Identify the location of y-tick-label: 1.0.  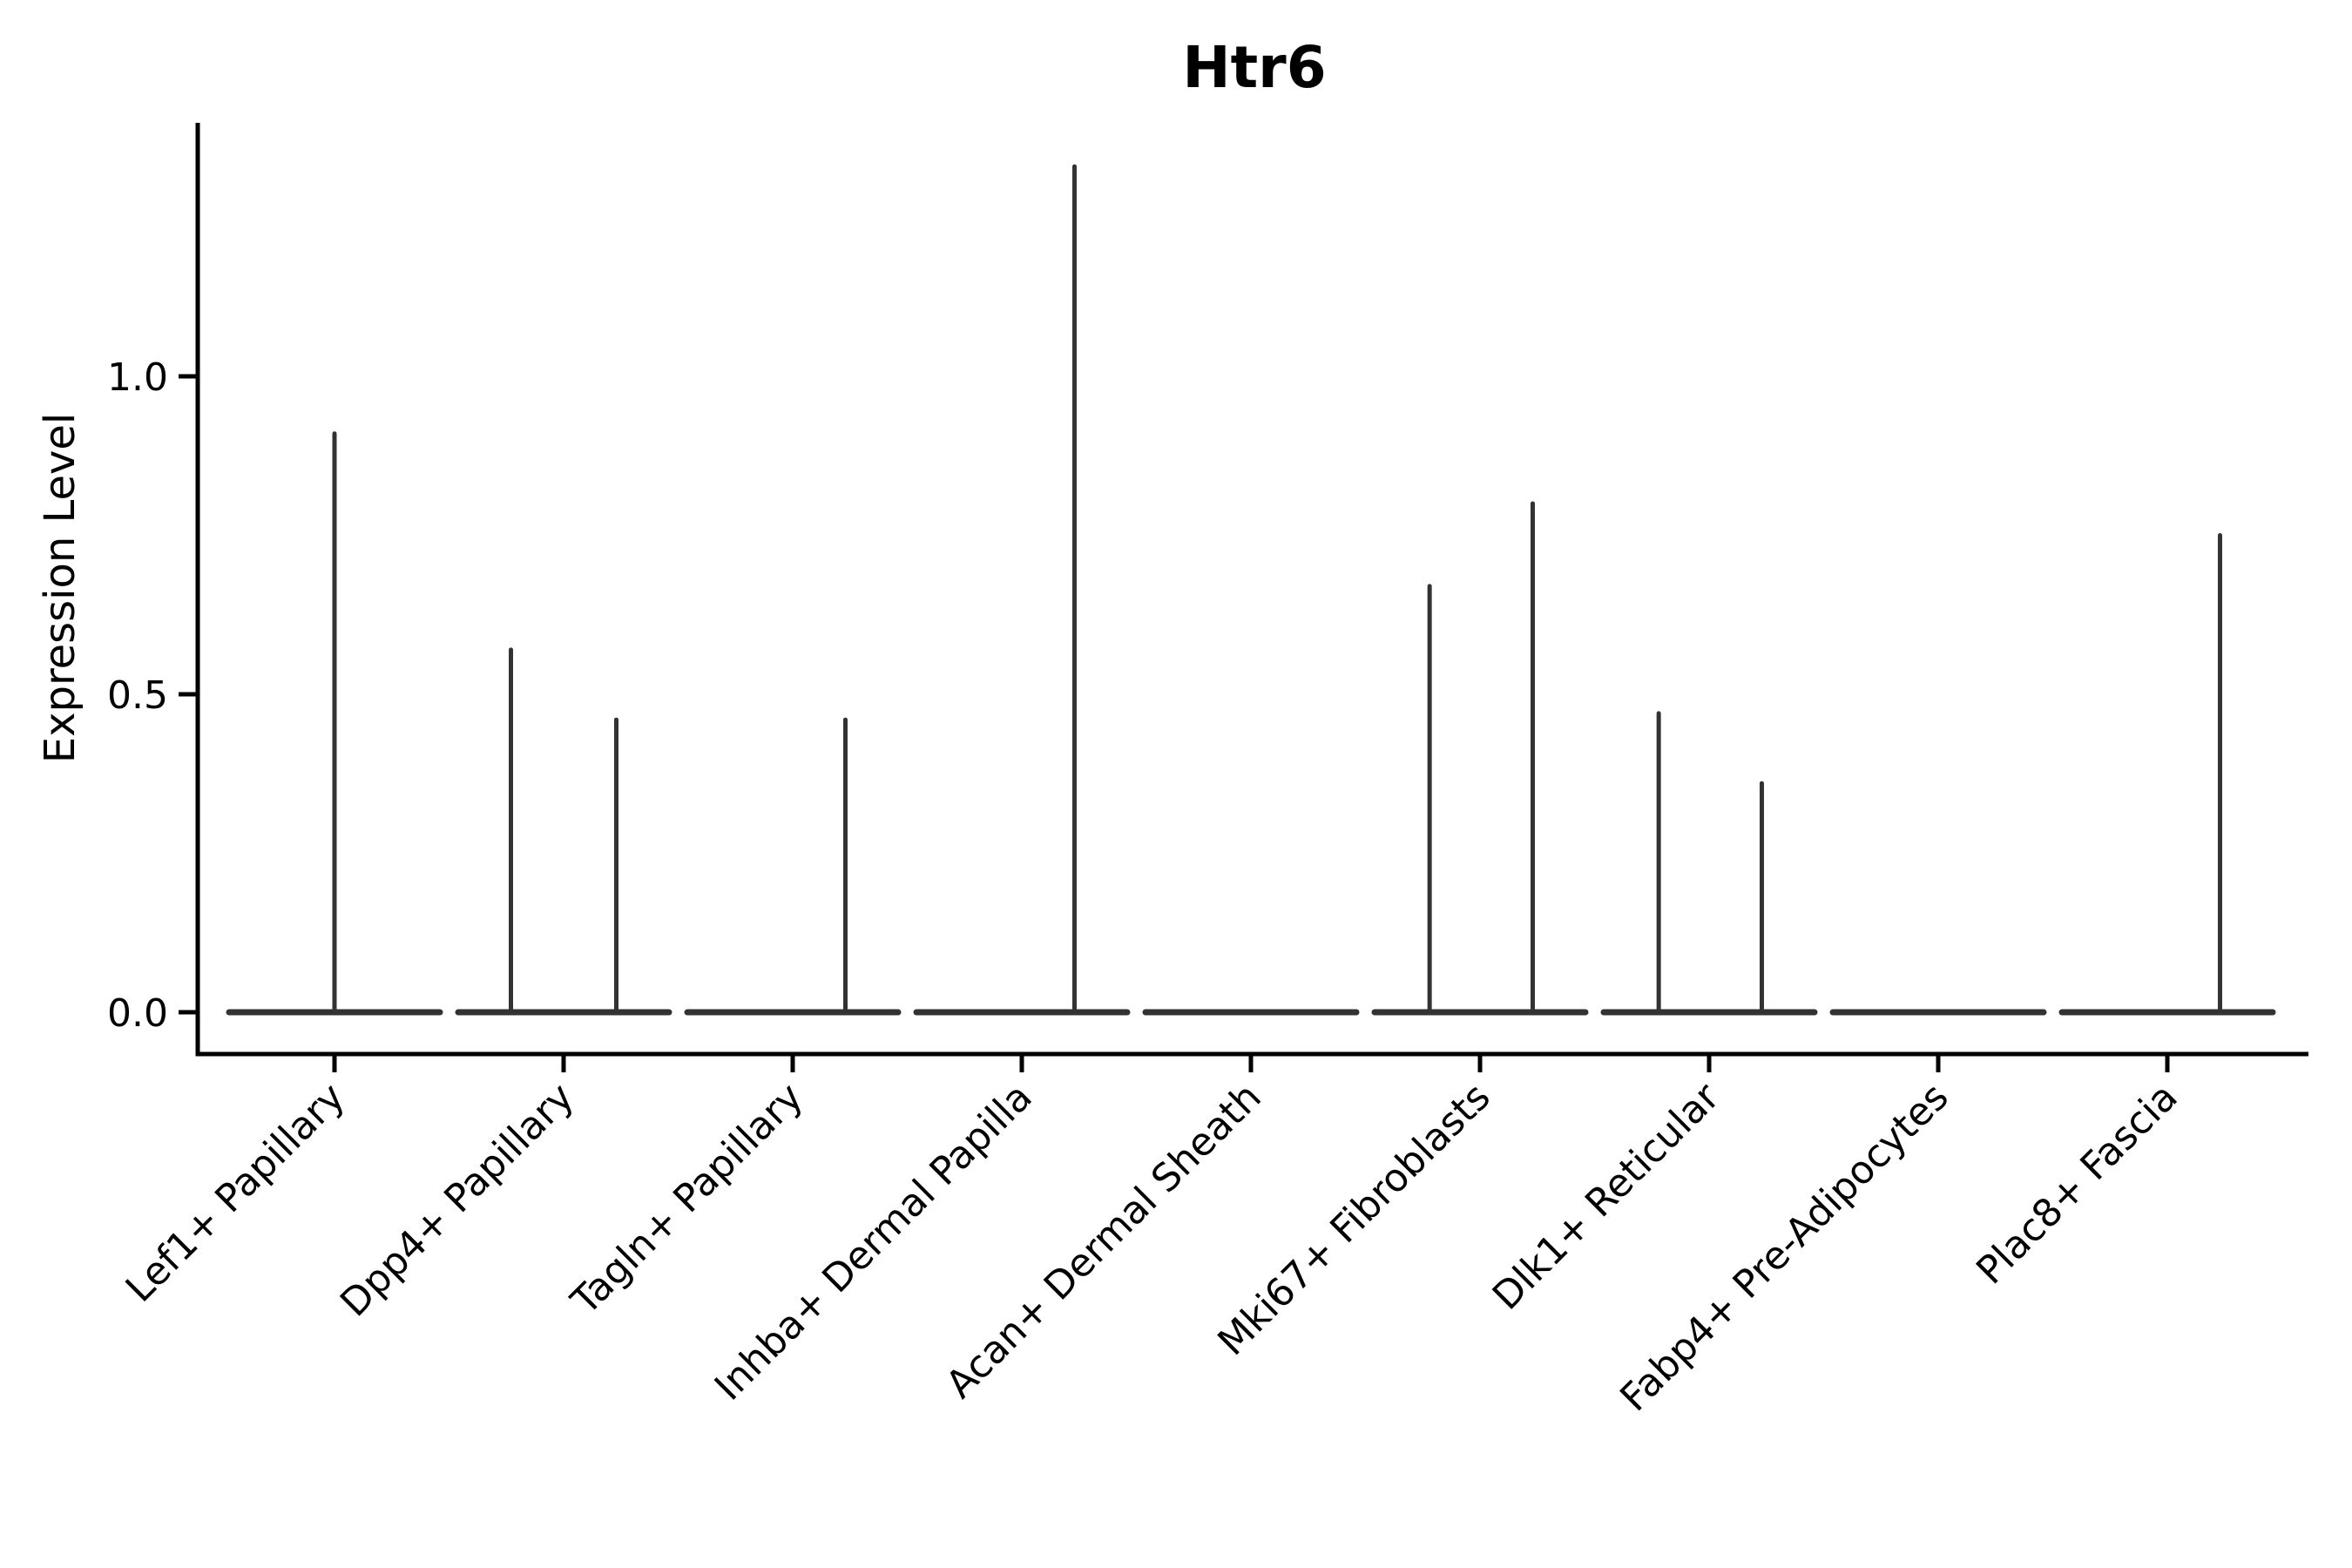
(137, 378).